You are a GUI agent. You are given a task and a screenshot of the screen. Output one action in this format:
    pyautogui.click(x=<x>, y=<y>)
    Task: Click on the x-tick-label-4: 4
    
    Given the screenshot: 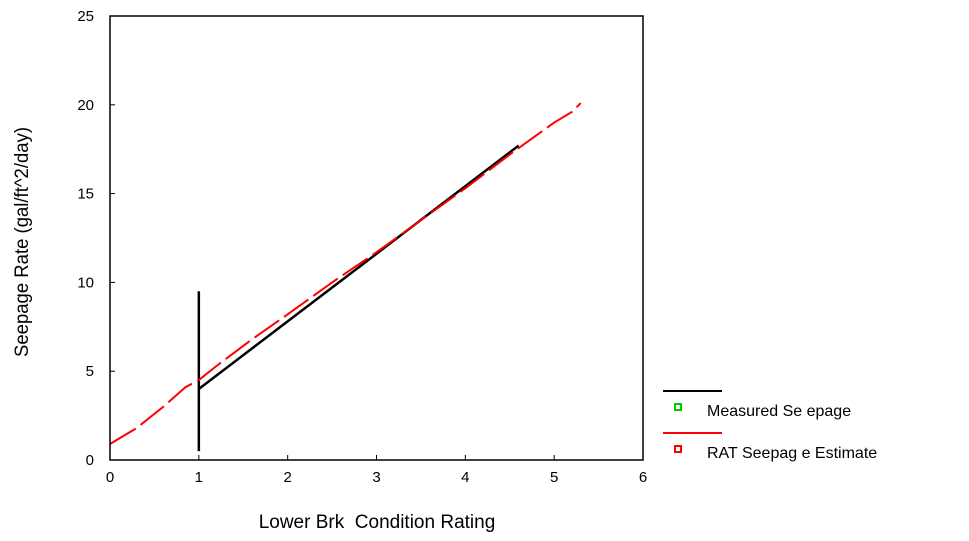 What is the action you would take?
    pyautogui.click(x=465, y=477)
    